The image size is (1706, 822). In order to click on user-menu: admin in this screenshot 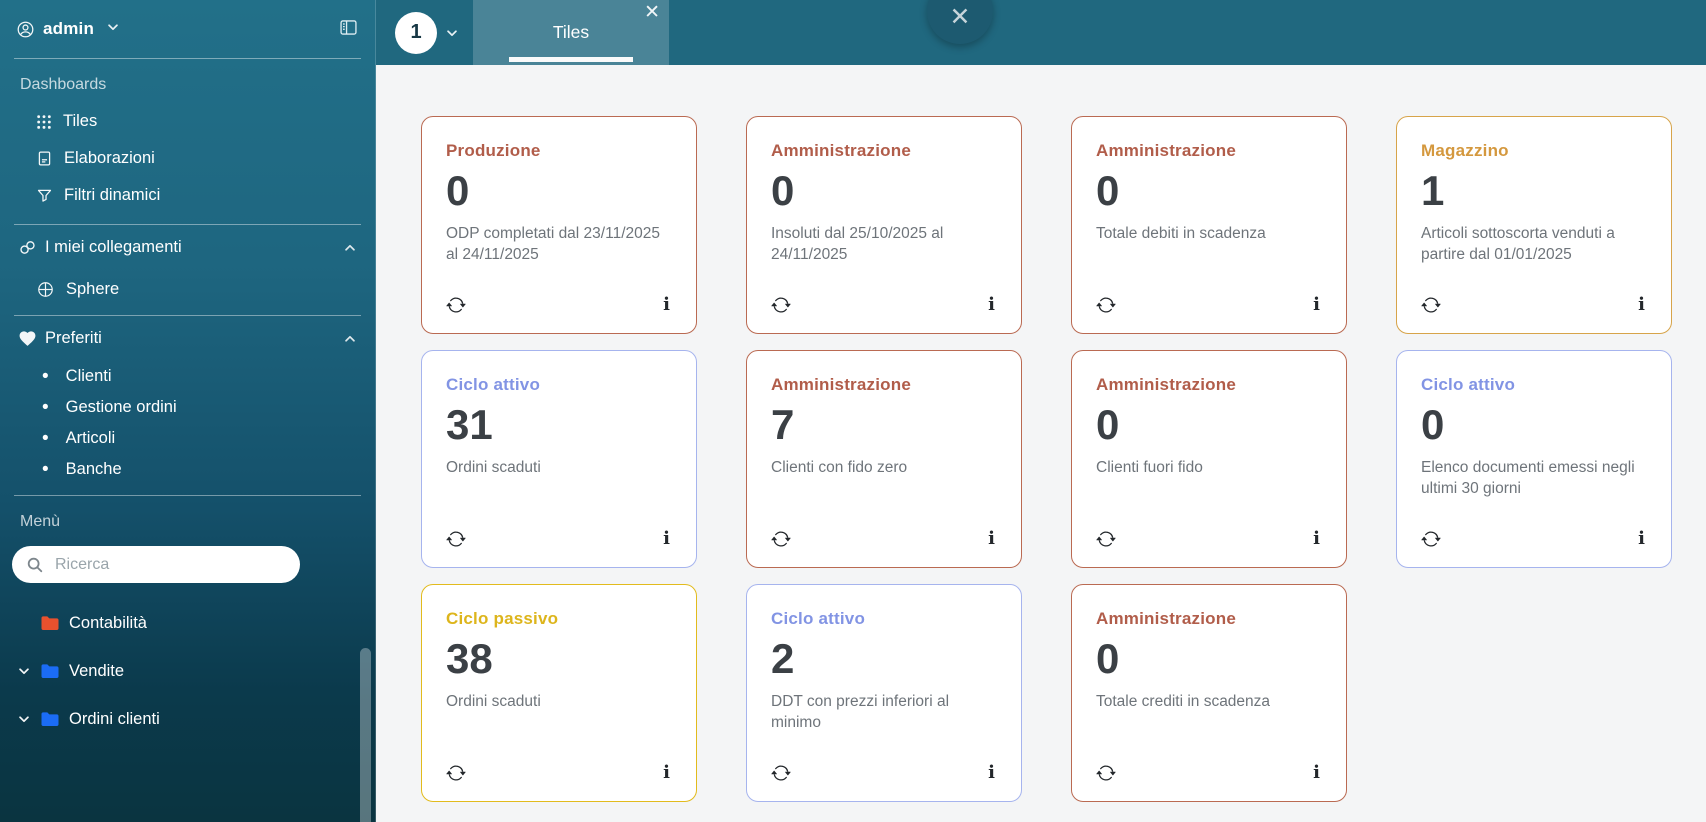, I will do `click(68, 29)`.